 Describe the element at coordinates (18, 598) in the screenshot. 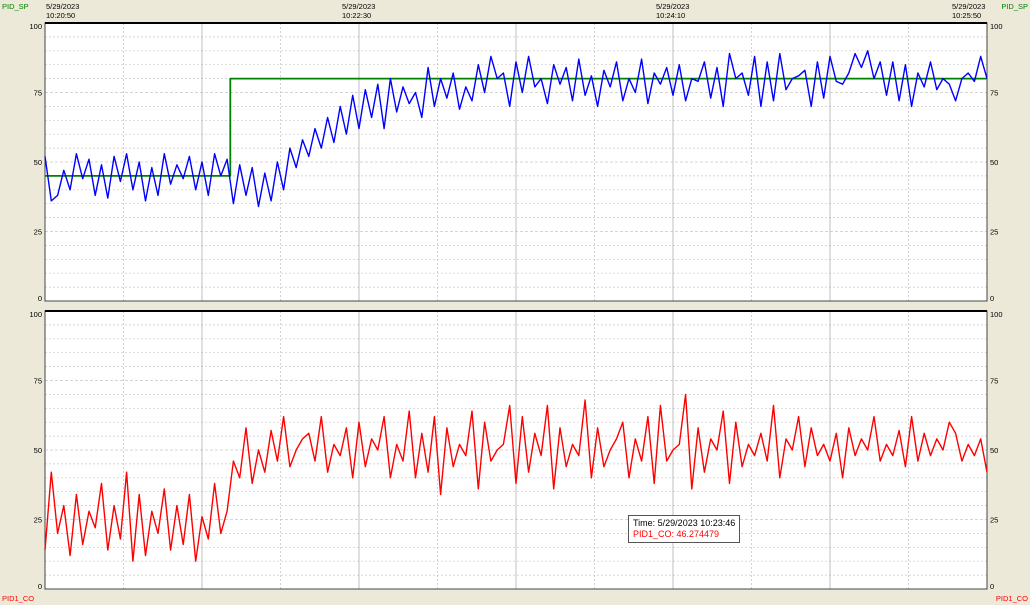

I see `bottom-left-tag-label: PID1_CO` at that location.